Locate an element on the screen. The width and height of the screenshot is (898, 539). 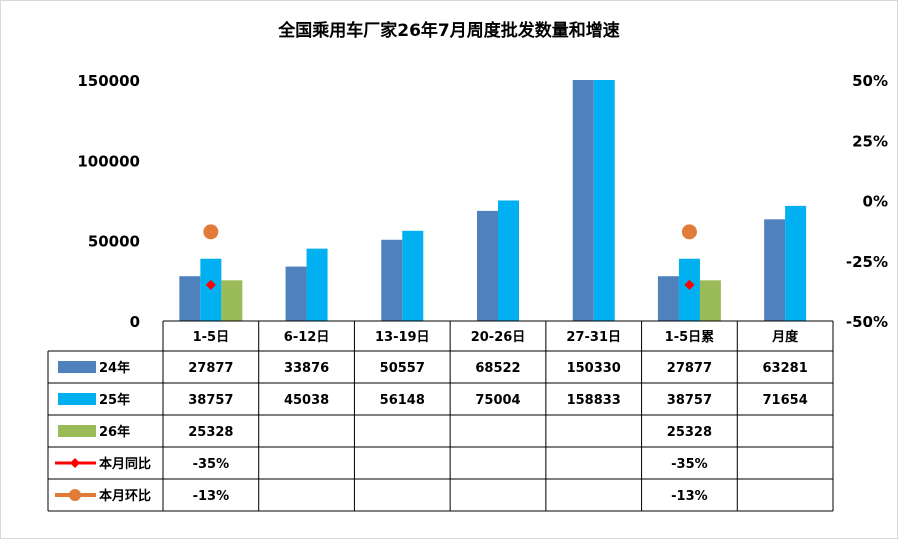
category-label: 13-19日 is located at coordinates (402, 337).